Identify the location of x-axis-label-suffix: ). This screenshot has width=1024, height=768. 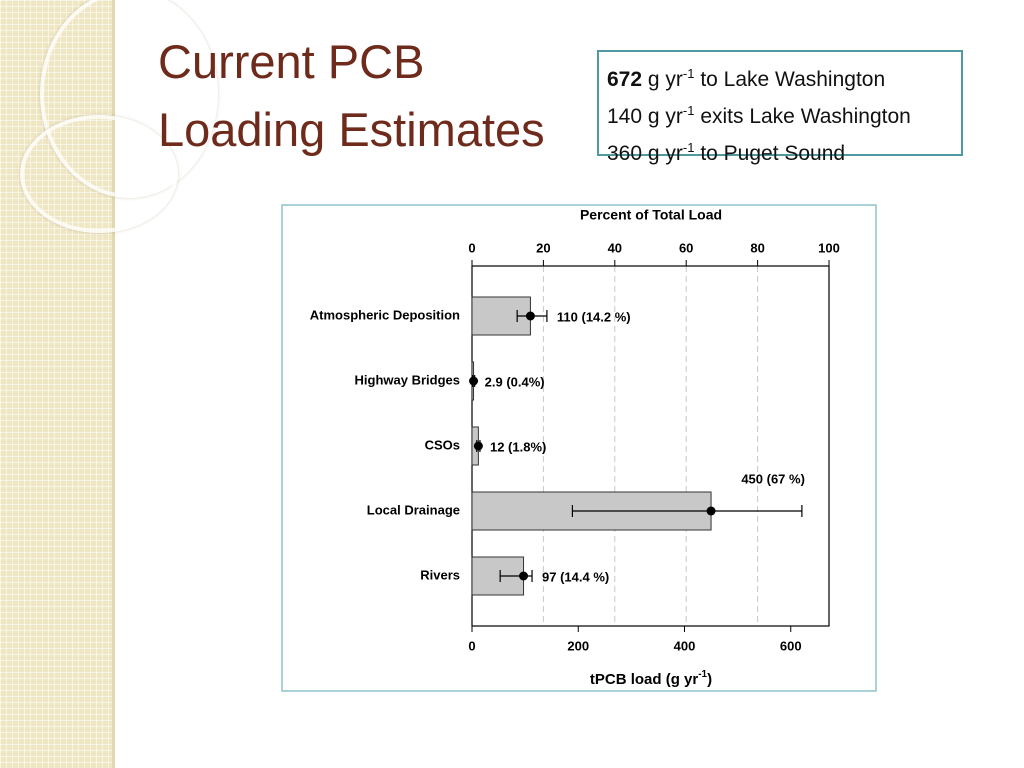
(709, 679).